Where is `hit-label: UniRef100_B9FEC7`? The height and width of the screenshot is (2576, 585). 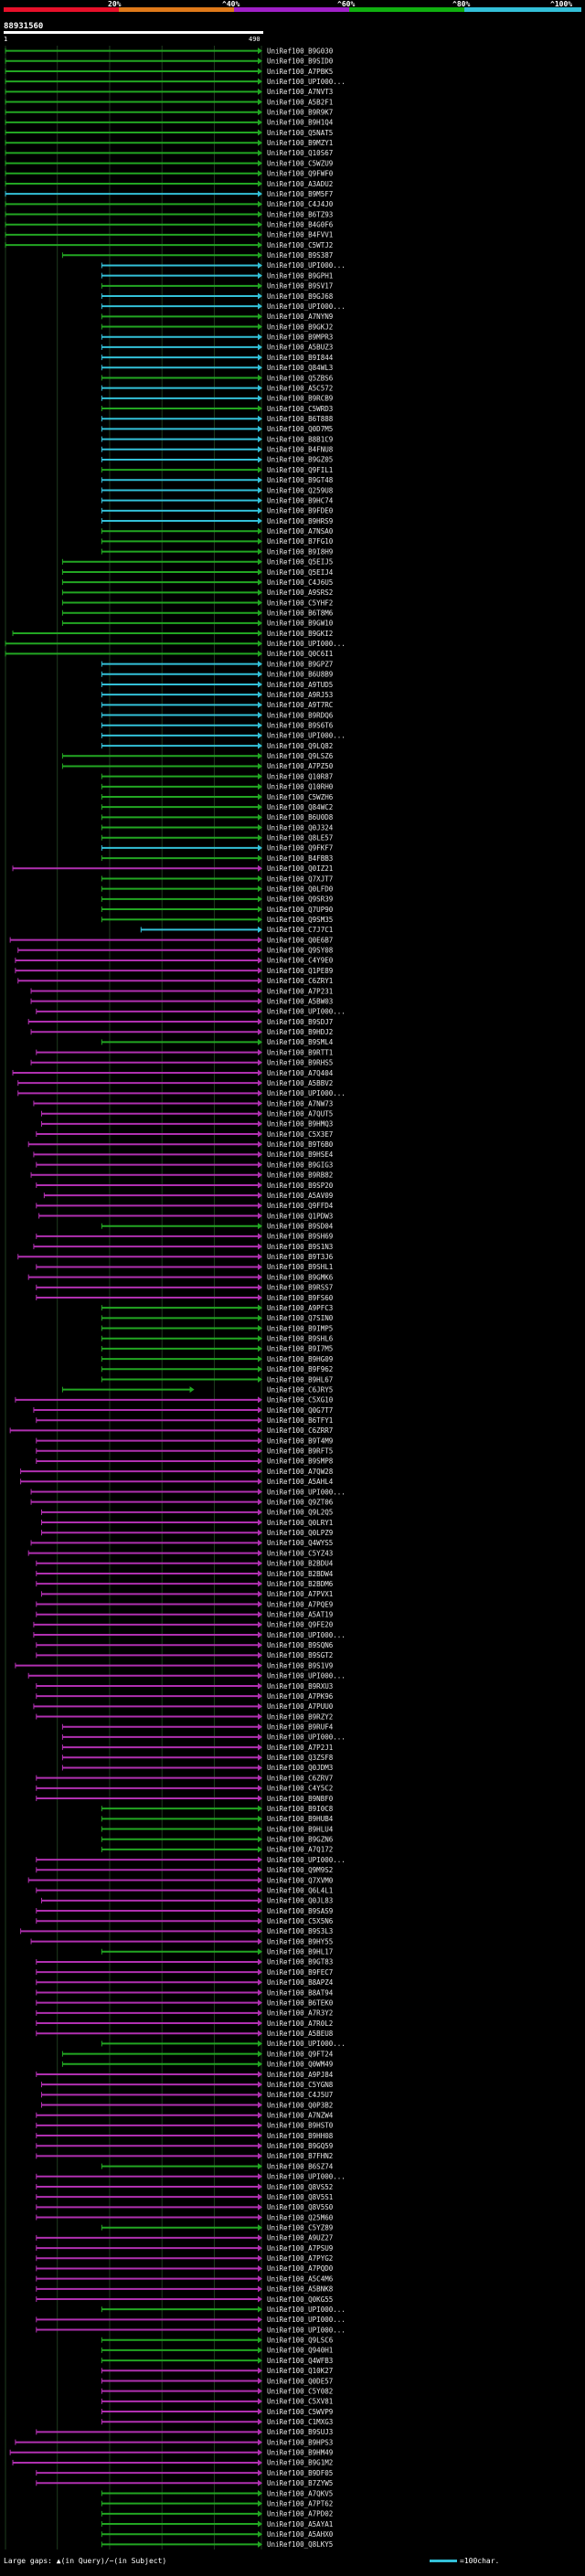 hit-label: UniRef100_B9FEC7 is located at coordinates (300, 1972).